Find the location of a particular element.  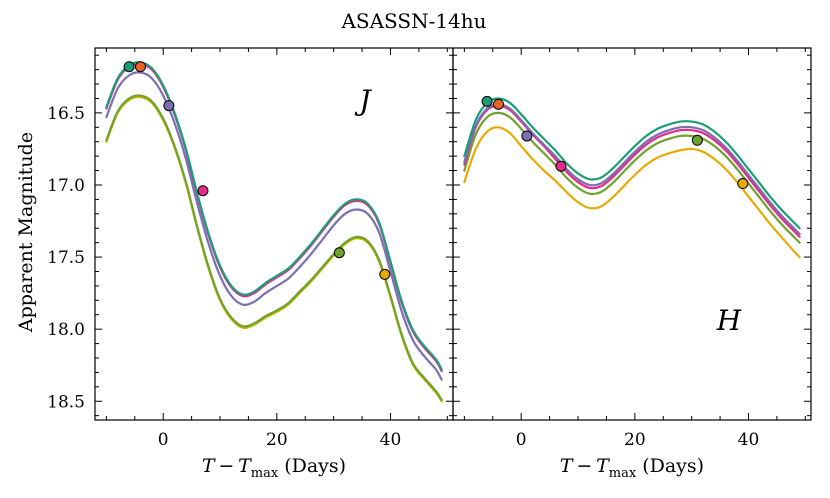

y-tick-label: 17.0 is located at coordinates (66, 186).